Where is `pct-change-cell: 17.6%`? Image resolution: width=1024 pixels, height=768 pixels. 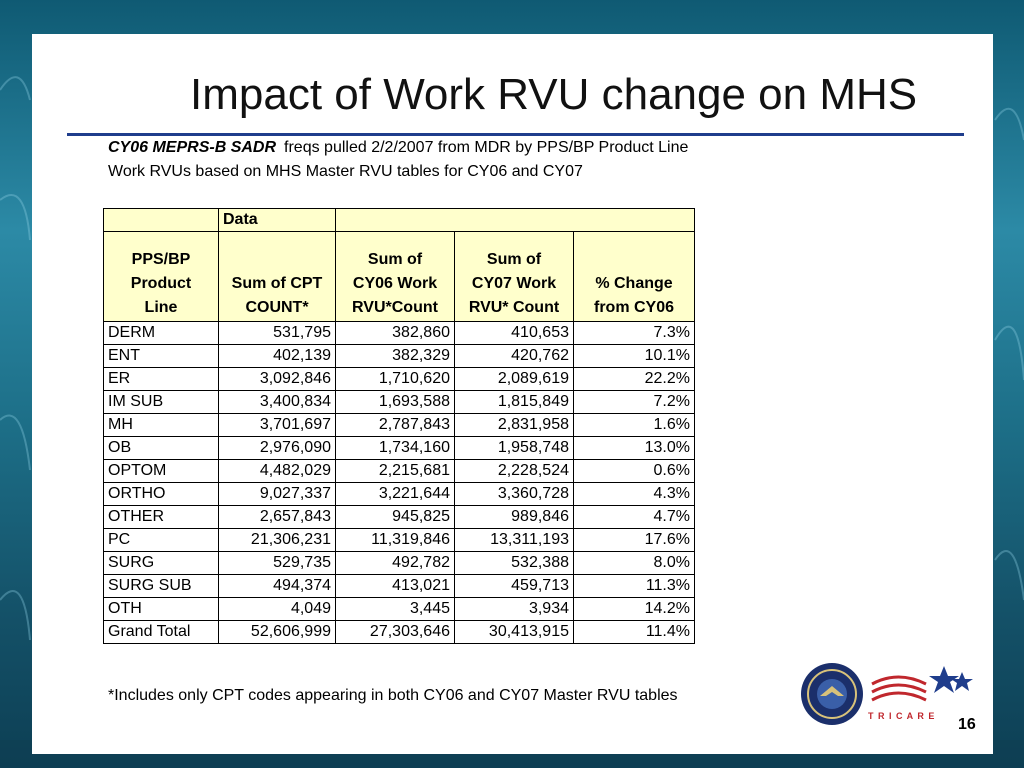
pct-change-cell: 17.6% is located at coordinates (634, 540).